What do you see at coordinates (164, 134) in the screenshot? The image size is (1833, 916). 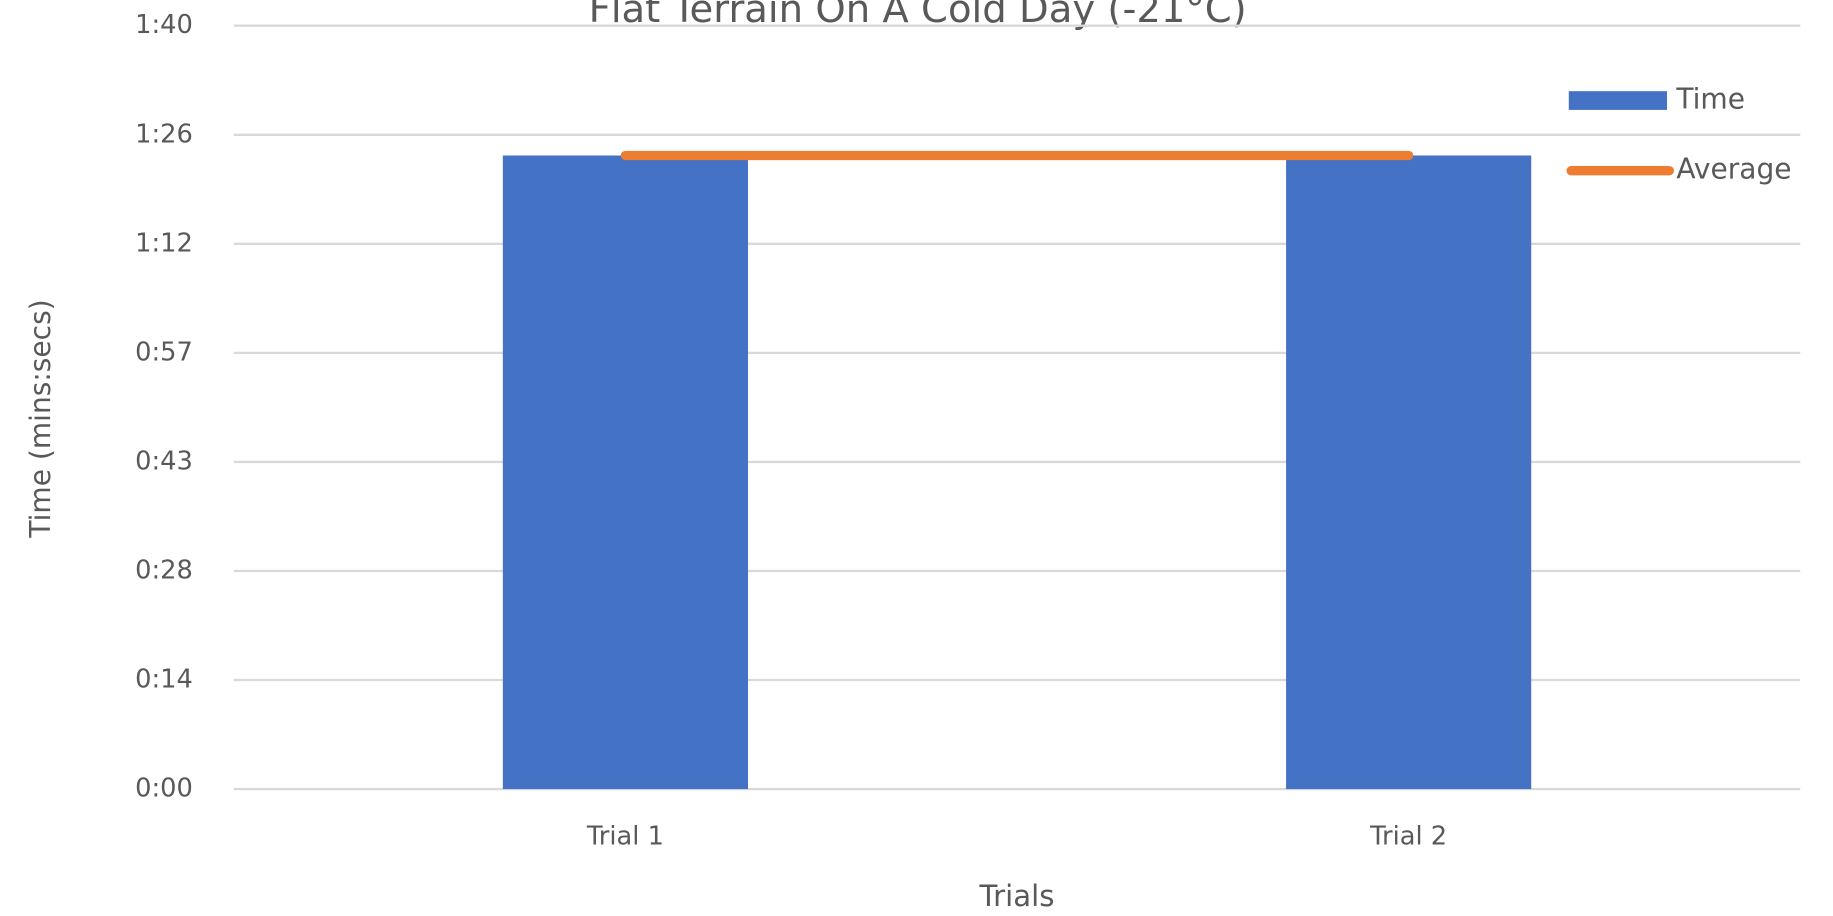 I see `y-tick-label: 1:26` at bounding box center [164, 134].